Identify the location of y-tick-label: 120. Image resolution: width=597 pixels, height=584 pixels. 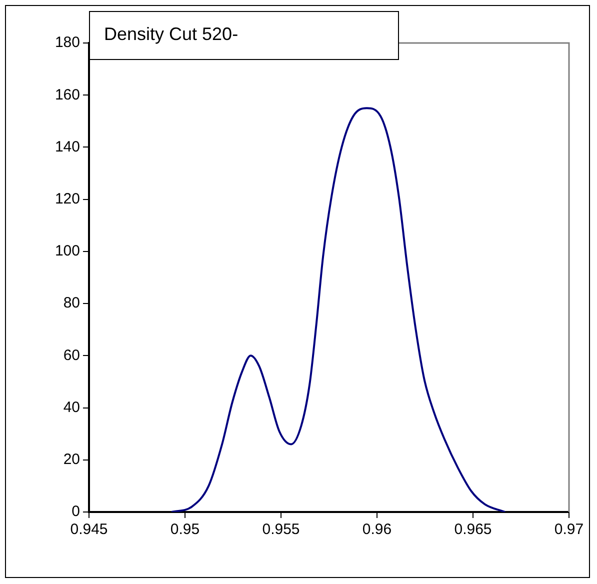
(67, 199).